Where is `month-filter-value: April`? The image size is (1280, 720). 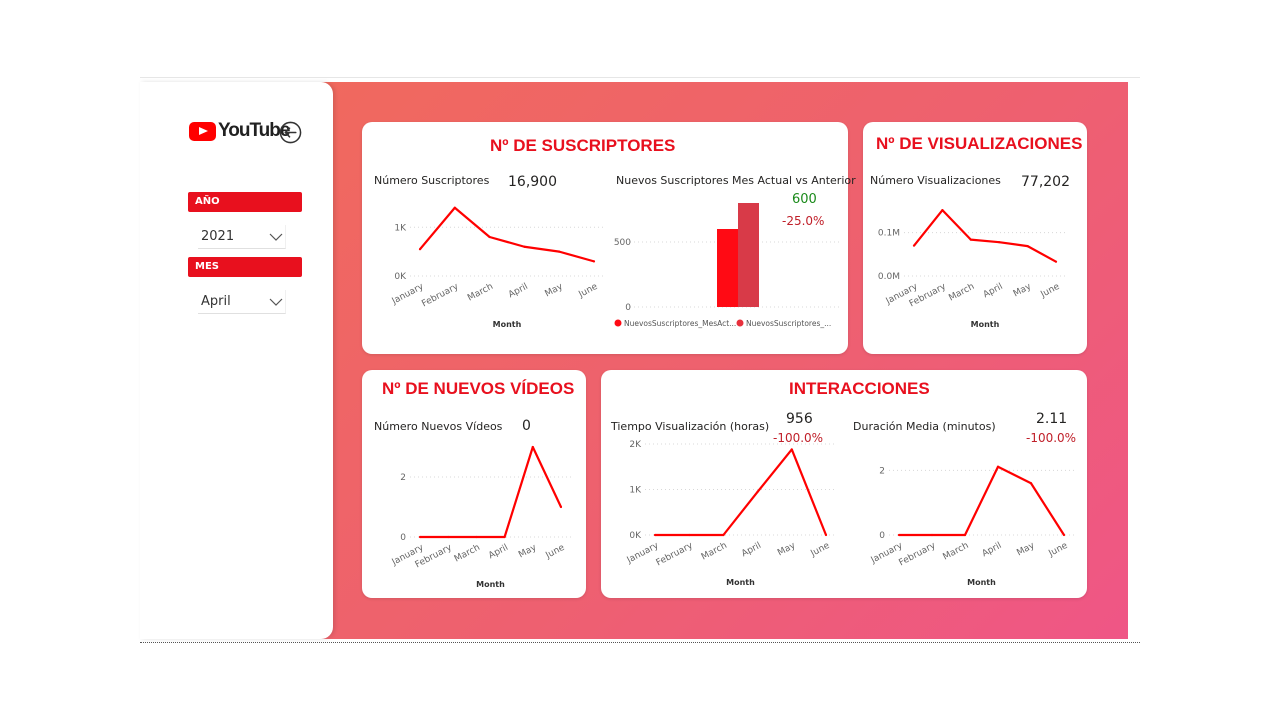 month-filter-value: April is located at coordinates (216, 301).